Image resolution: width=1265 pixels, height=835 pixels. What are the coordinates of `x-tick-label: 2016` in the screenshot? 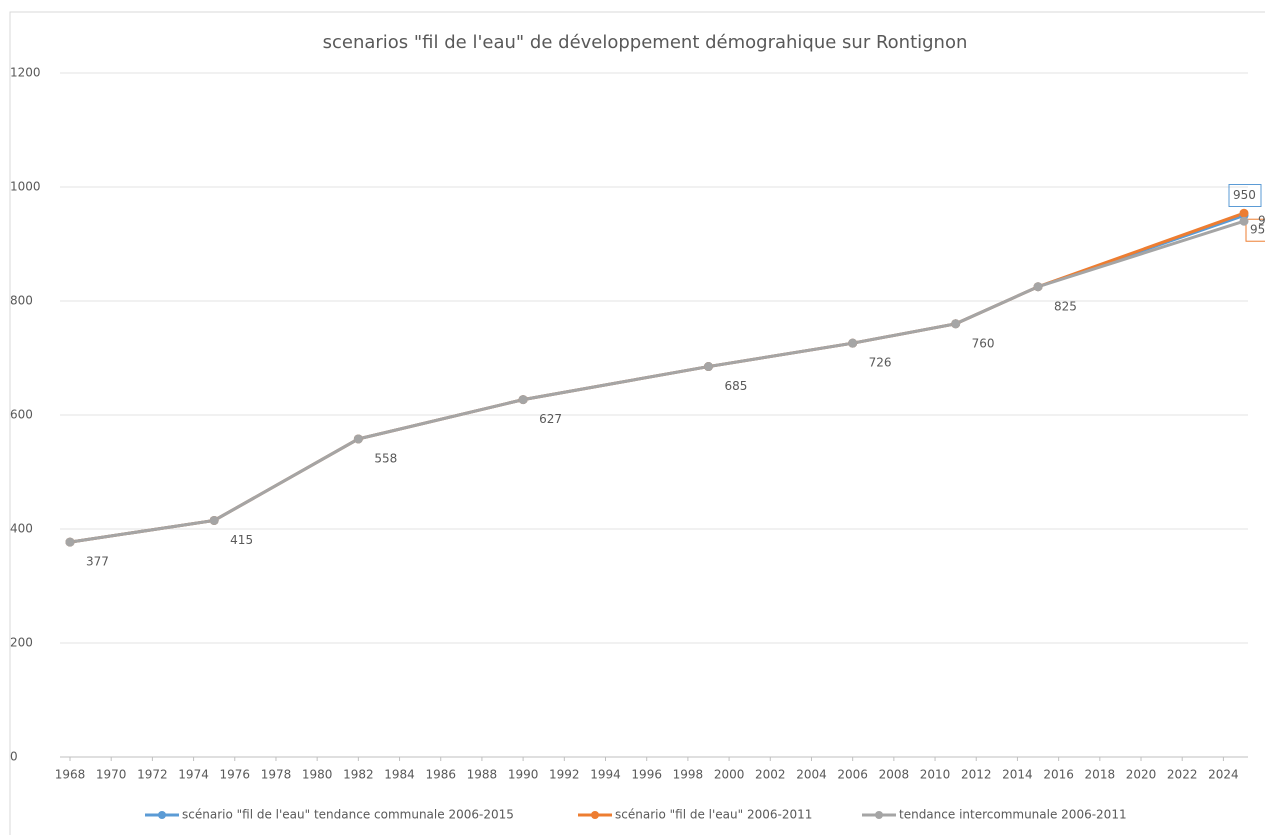 It's located at (1058, 775).